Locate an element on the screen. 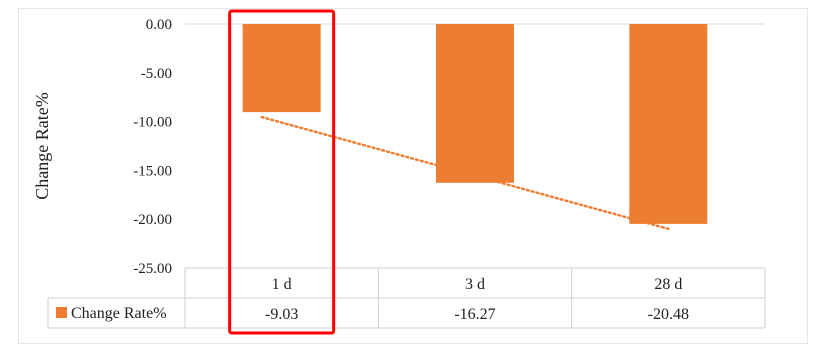 This screenshot has height=353, width=818. category-label: 1 d is located at coordinates (282, 284).